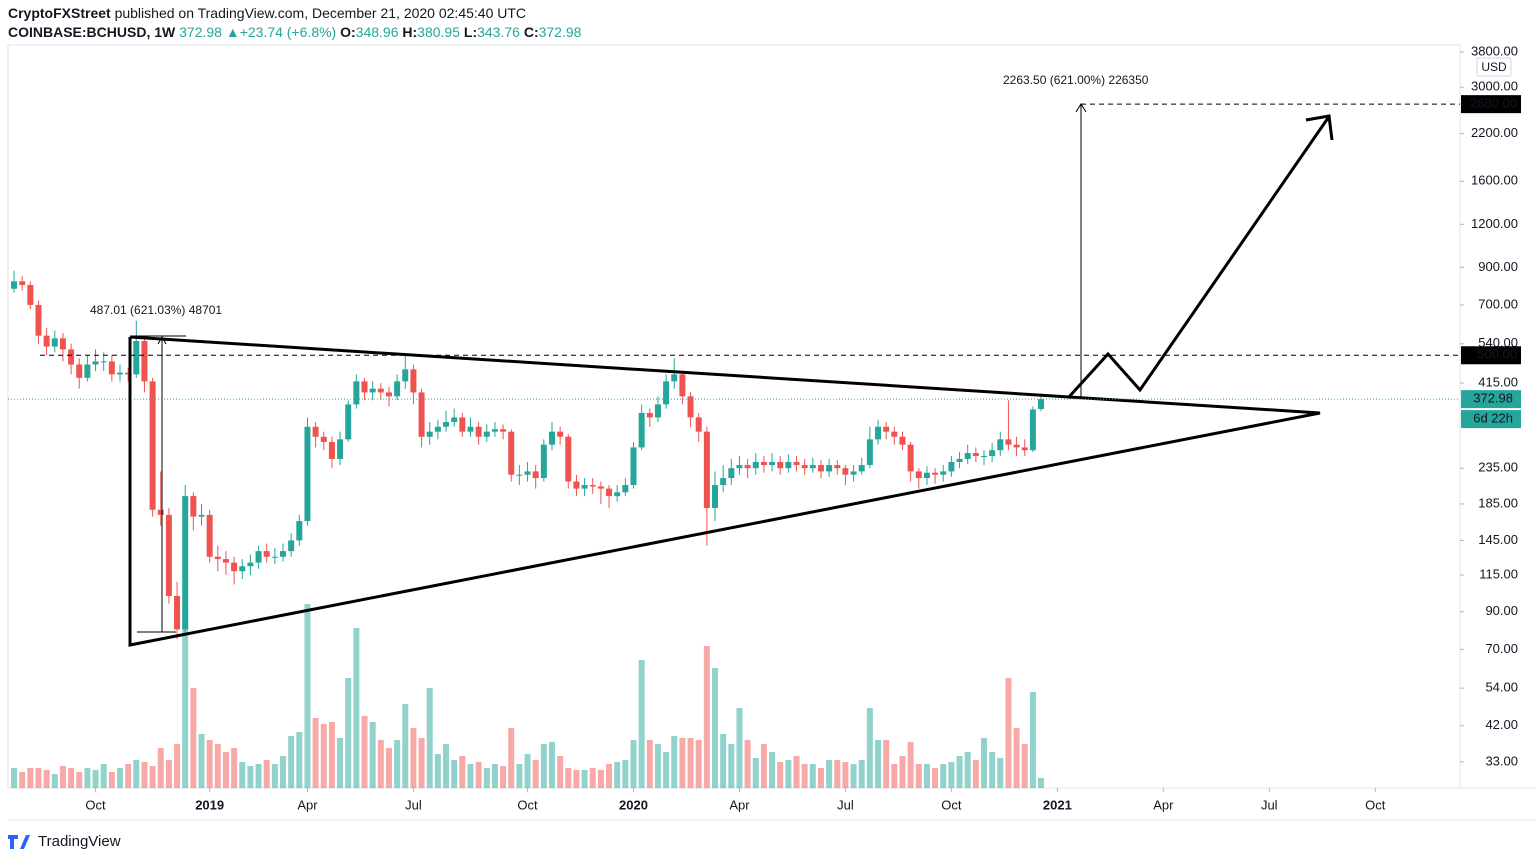  What do you see at coordinates (1501, 760) in the screenshot?
I see `y-tick-label: 33.00` at bounding box center [1501, 760].